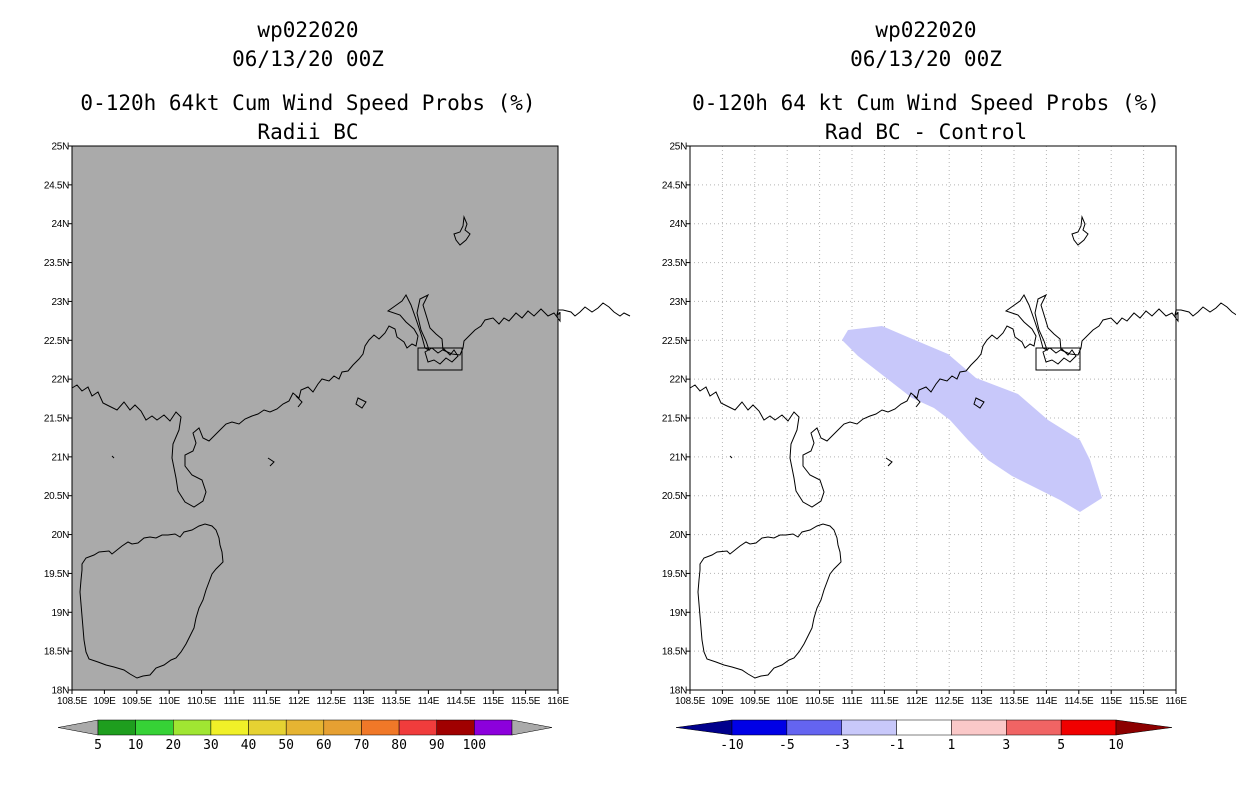 The height and width of the screenshot is (800, 1236). Describe the element at coordinates (324, 745) in the screenshot. I see `colorbar-label: 60` at that location.